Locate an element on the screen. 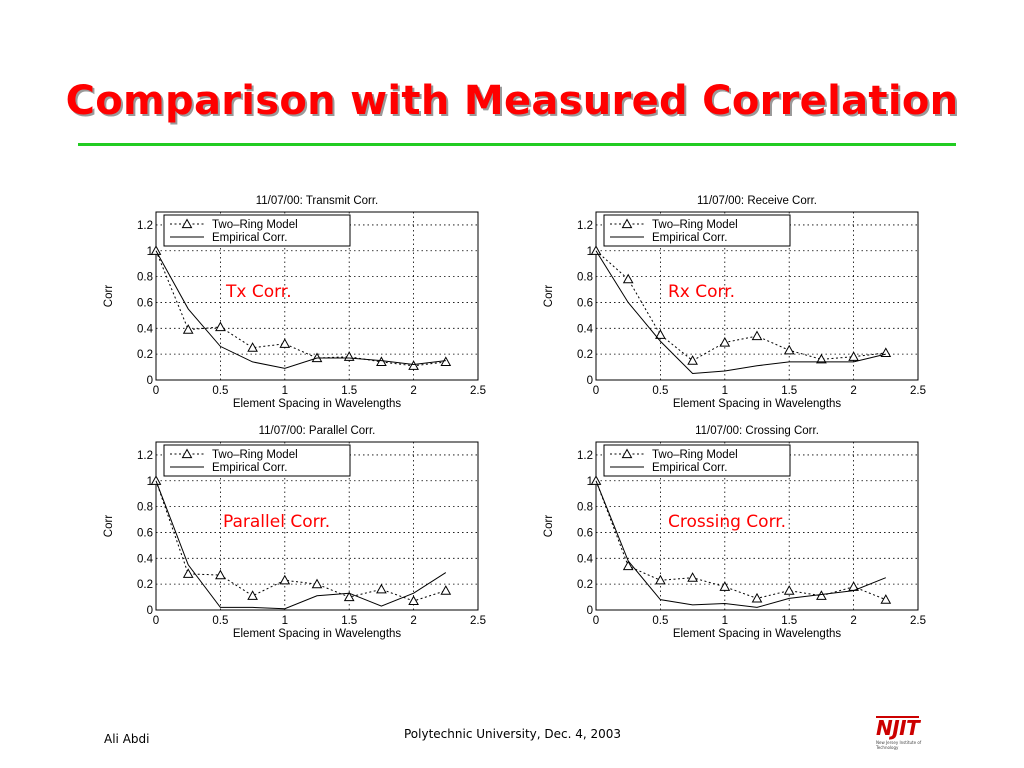 The image size is (1024, 768). caption-crossing-corr: Crossing Corr. is located at coordinates (727, 522).